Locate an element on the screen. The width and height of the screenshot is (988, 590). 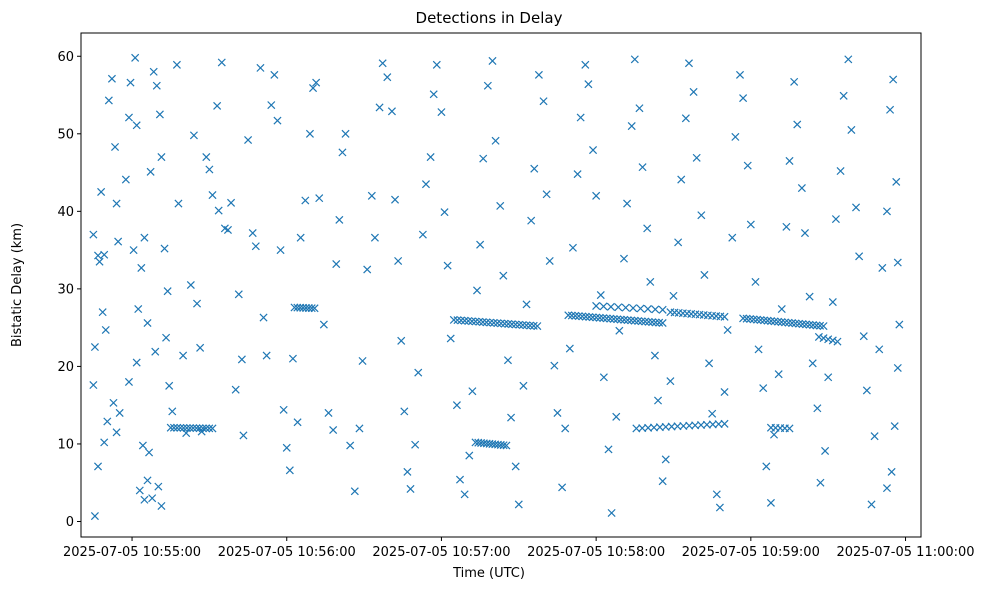
y-tick-label: 0 is located at coordinates (70, 522).